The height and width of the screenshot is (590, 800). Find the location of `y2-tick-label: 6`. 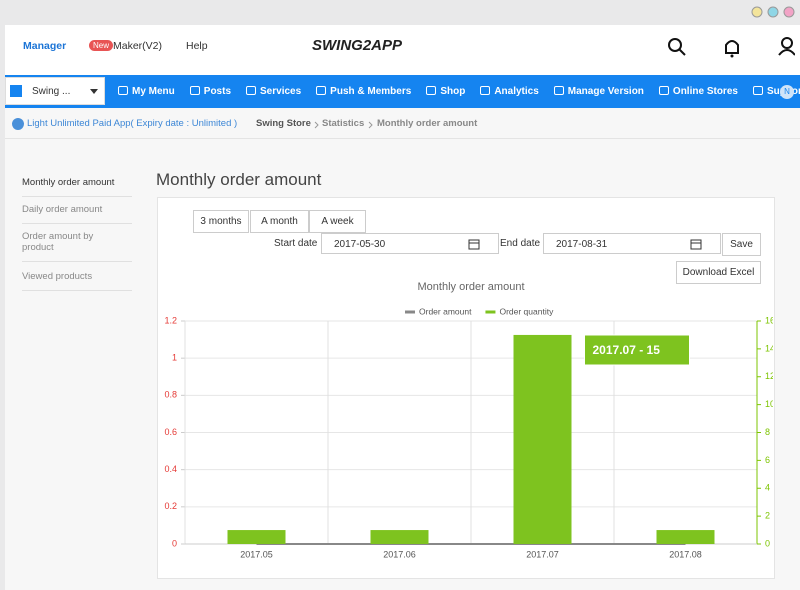

y2-tick-label: 6 is located at coordinates (767, 460).